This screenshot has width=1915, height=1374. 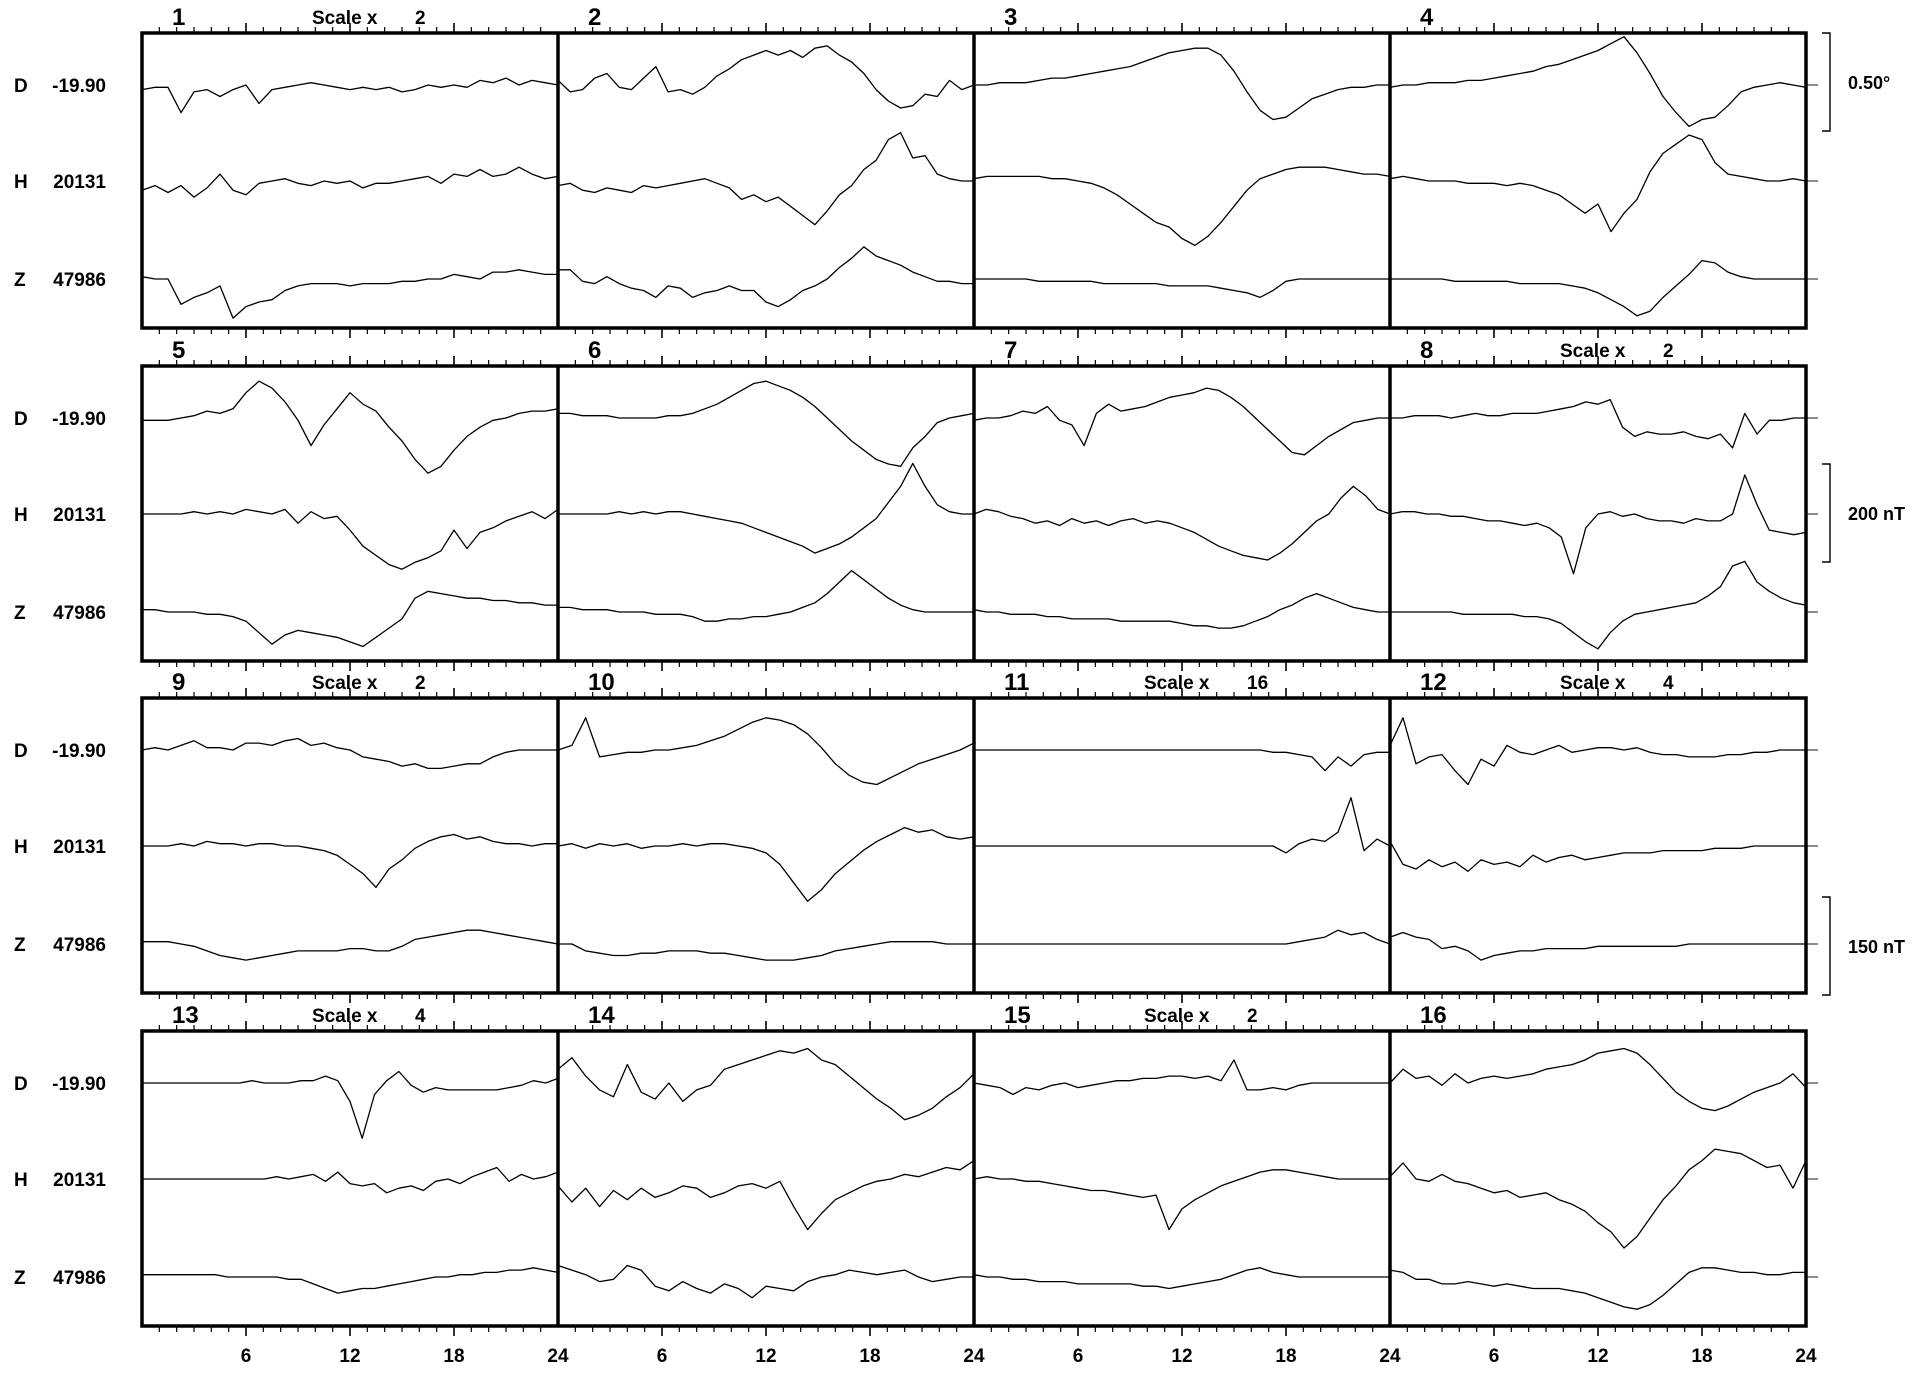 I want to click on scale-bar-label: 0.50°, so click(x=1869, y=83).